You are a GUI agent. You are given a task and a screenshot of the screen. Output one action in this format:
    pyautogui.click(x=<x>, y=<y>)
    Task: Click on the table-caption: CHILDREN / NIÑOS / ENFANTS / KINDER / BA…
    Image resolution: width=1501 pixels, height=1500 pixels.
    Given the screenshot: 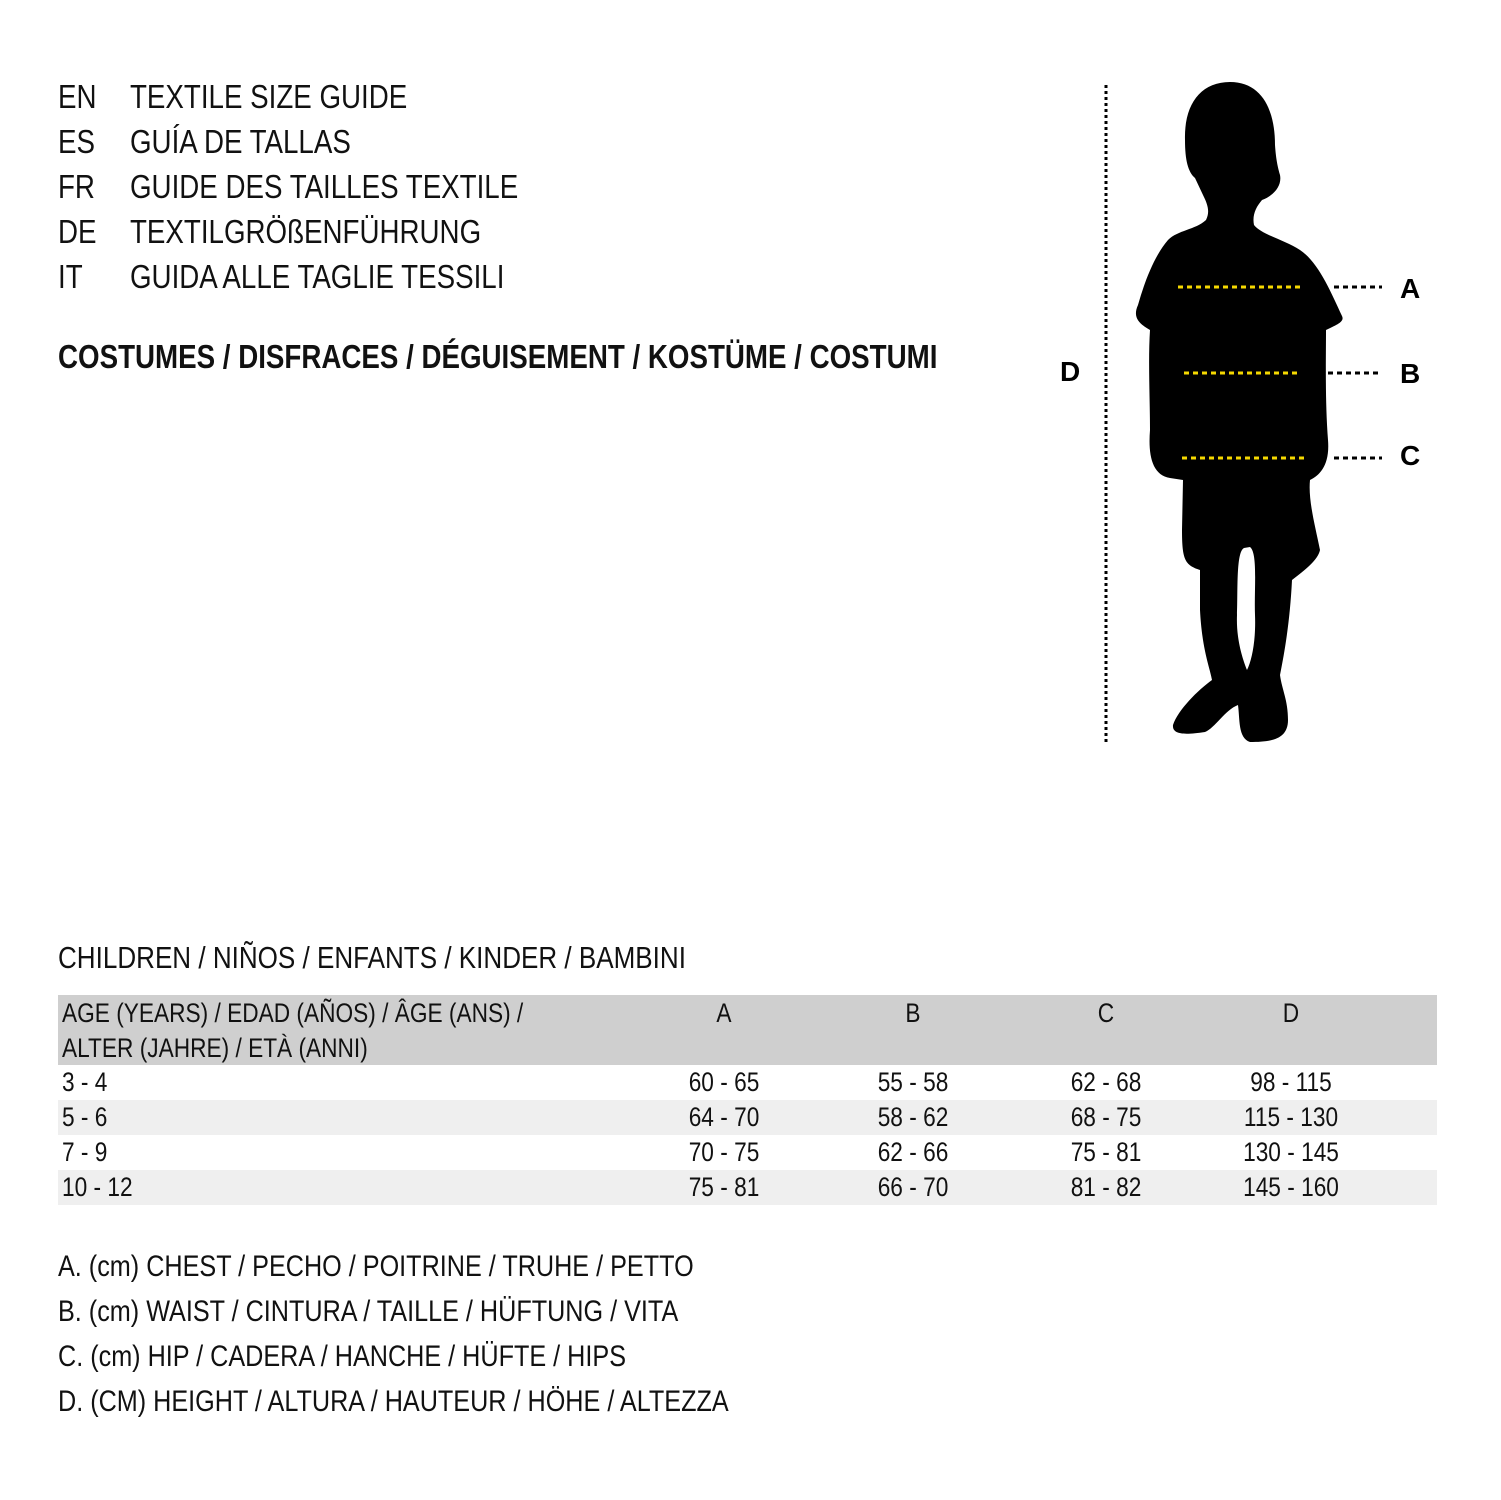 What is the action you would take?
    pyautogui.click(x=432, y=958)
    